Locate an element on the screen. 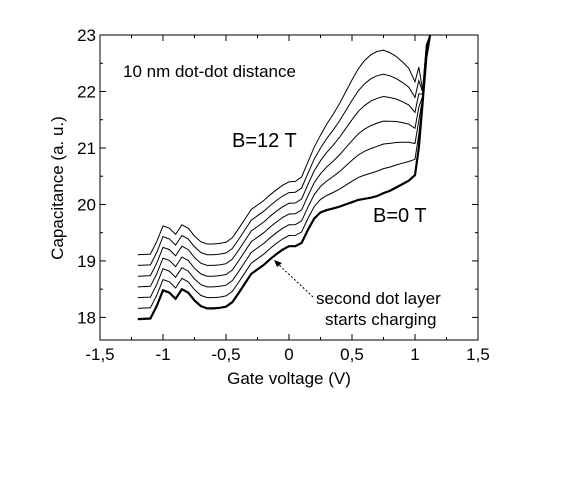 Image resolution: width=585 pixels, height=477 pixels. x-tick-label: 0,5 is located at coordinates (352, 354).